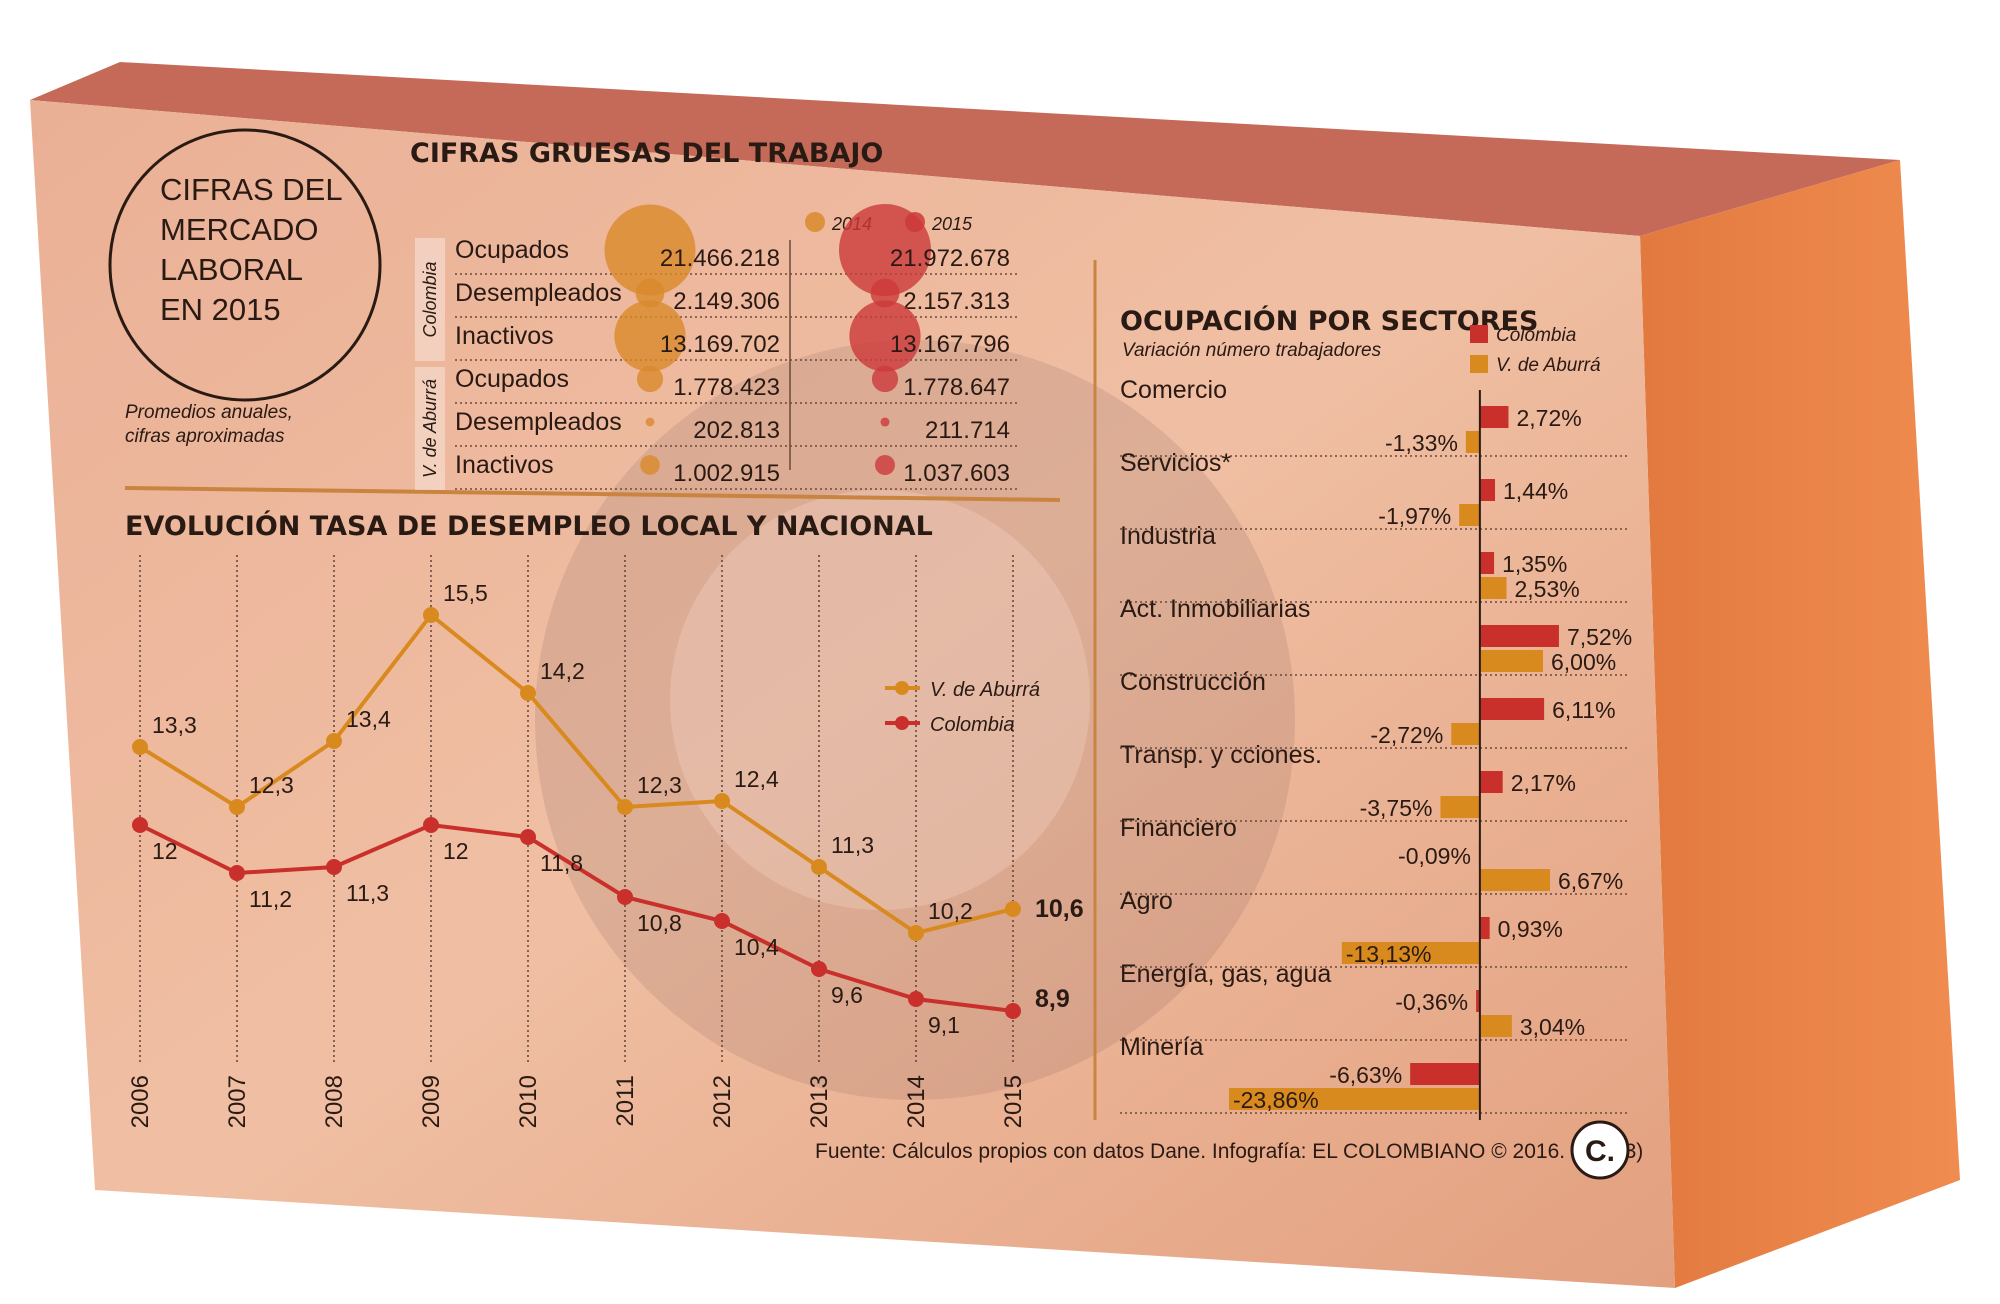 This screenshot has width=2000, height=1304. What do you see at coordinates (174, 725) in the screenshot?
I see `value-label: 13,3` at bounding box center [174, 725].